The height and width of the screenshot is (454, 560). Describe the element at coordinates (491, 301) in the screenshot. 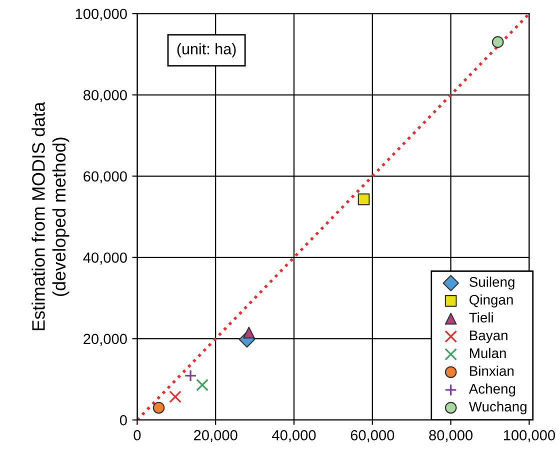

I see `legend-label: Qingan` at that location.